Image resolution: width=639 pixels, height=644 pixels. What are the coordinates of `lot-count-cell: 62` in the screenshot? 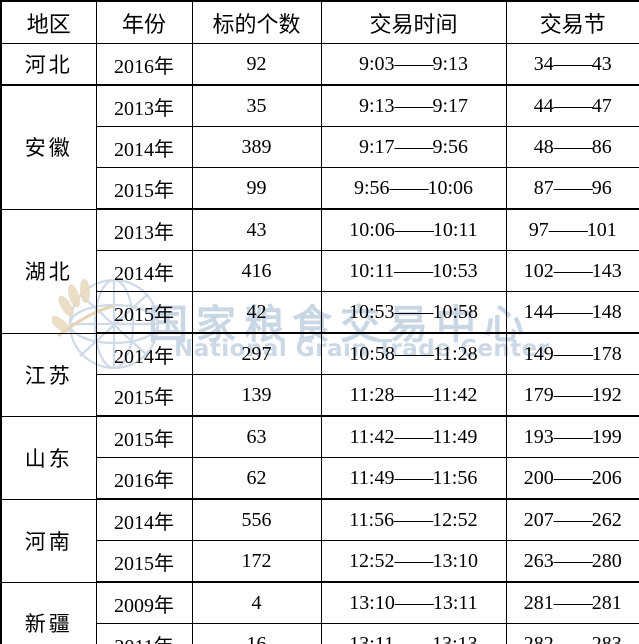 It's located at (256, 478).